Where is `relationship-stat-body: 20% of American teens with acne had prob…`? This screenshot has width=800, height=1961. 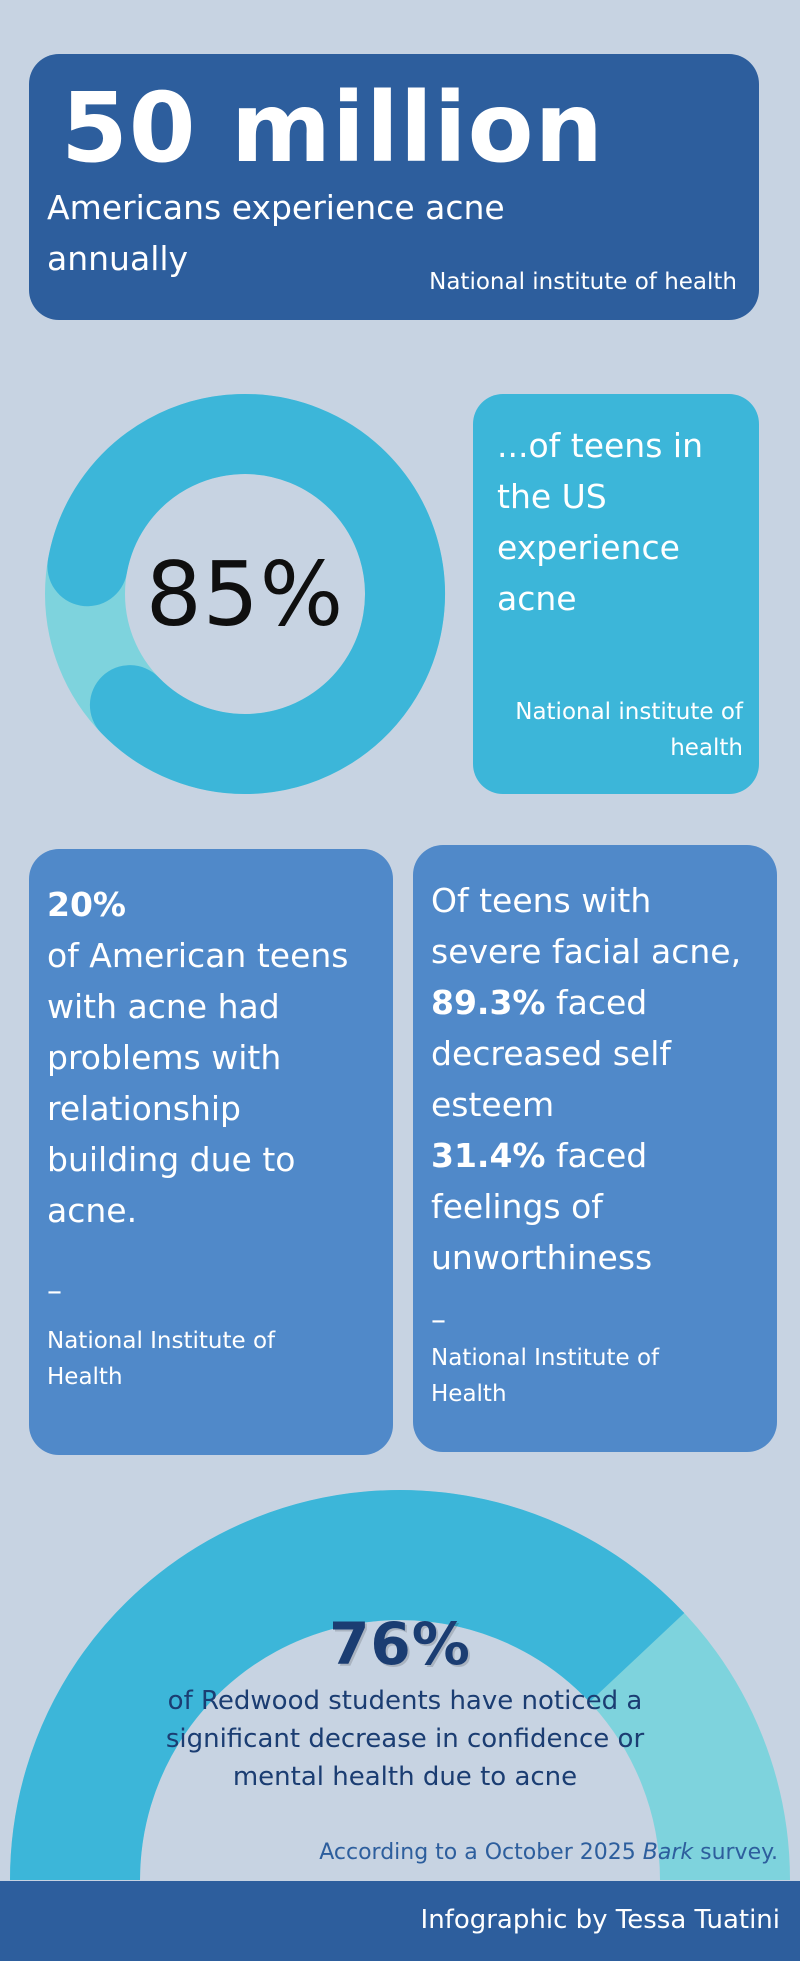
relationship-stat-body: 20% of American teens with acne had prob… is located at coordinates (212, 1057).